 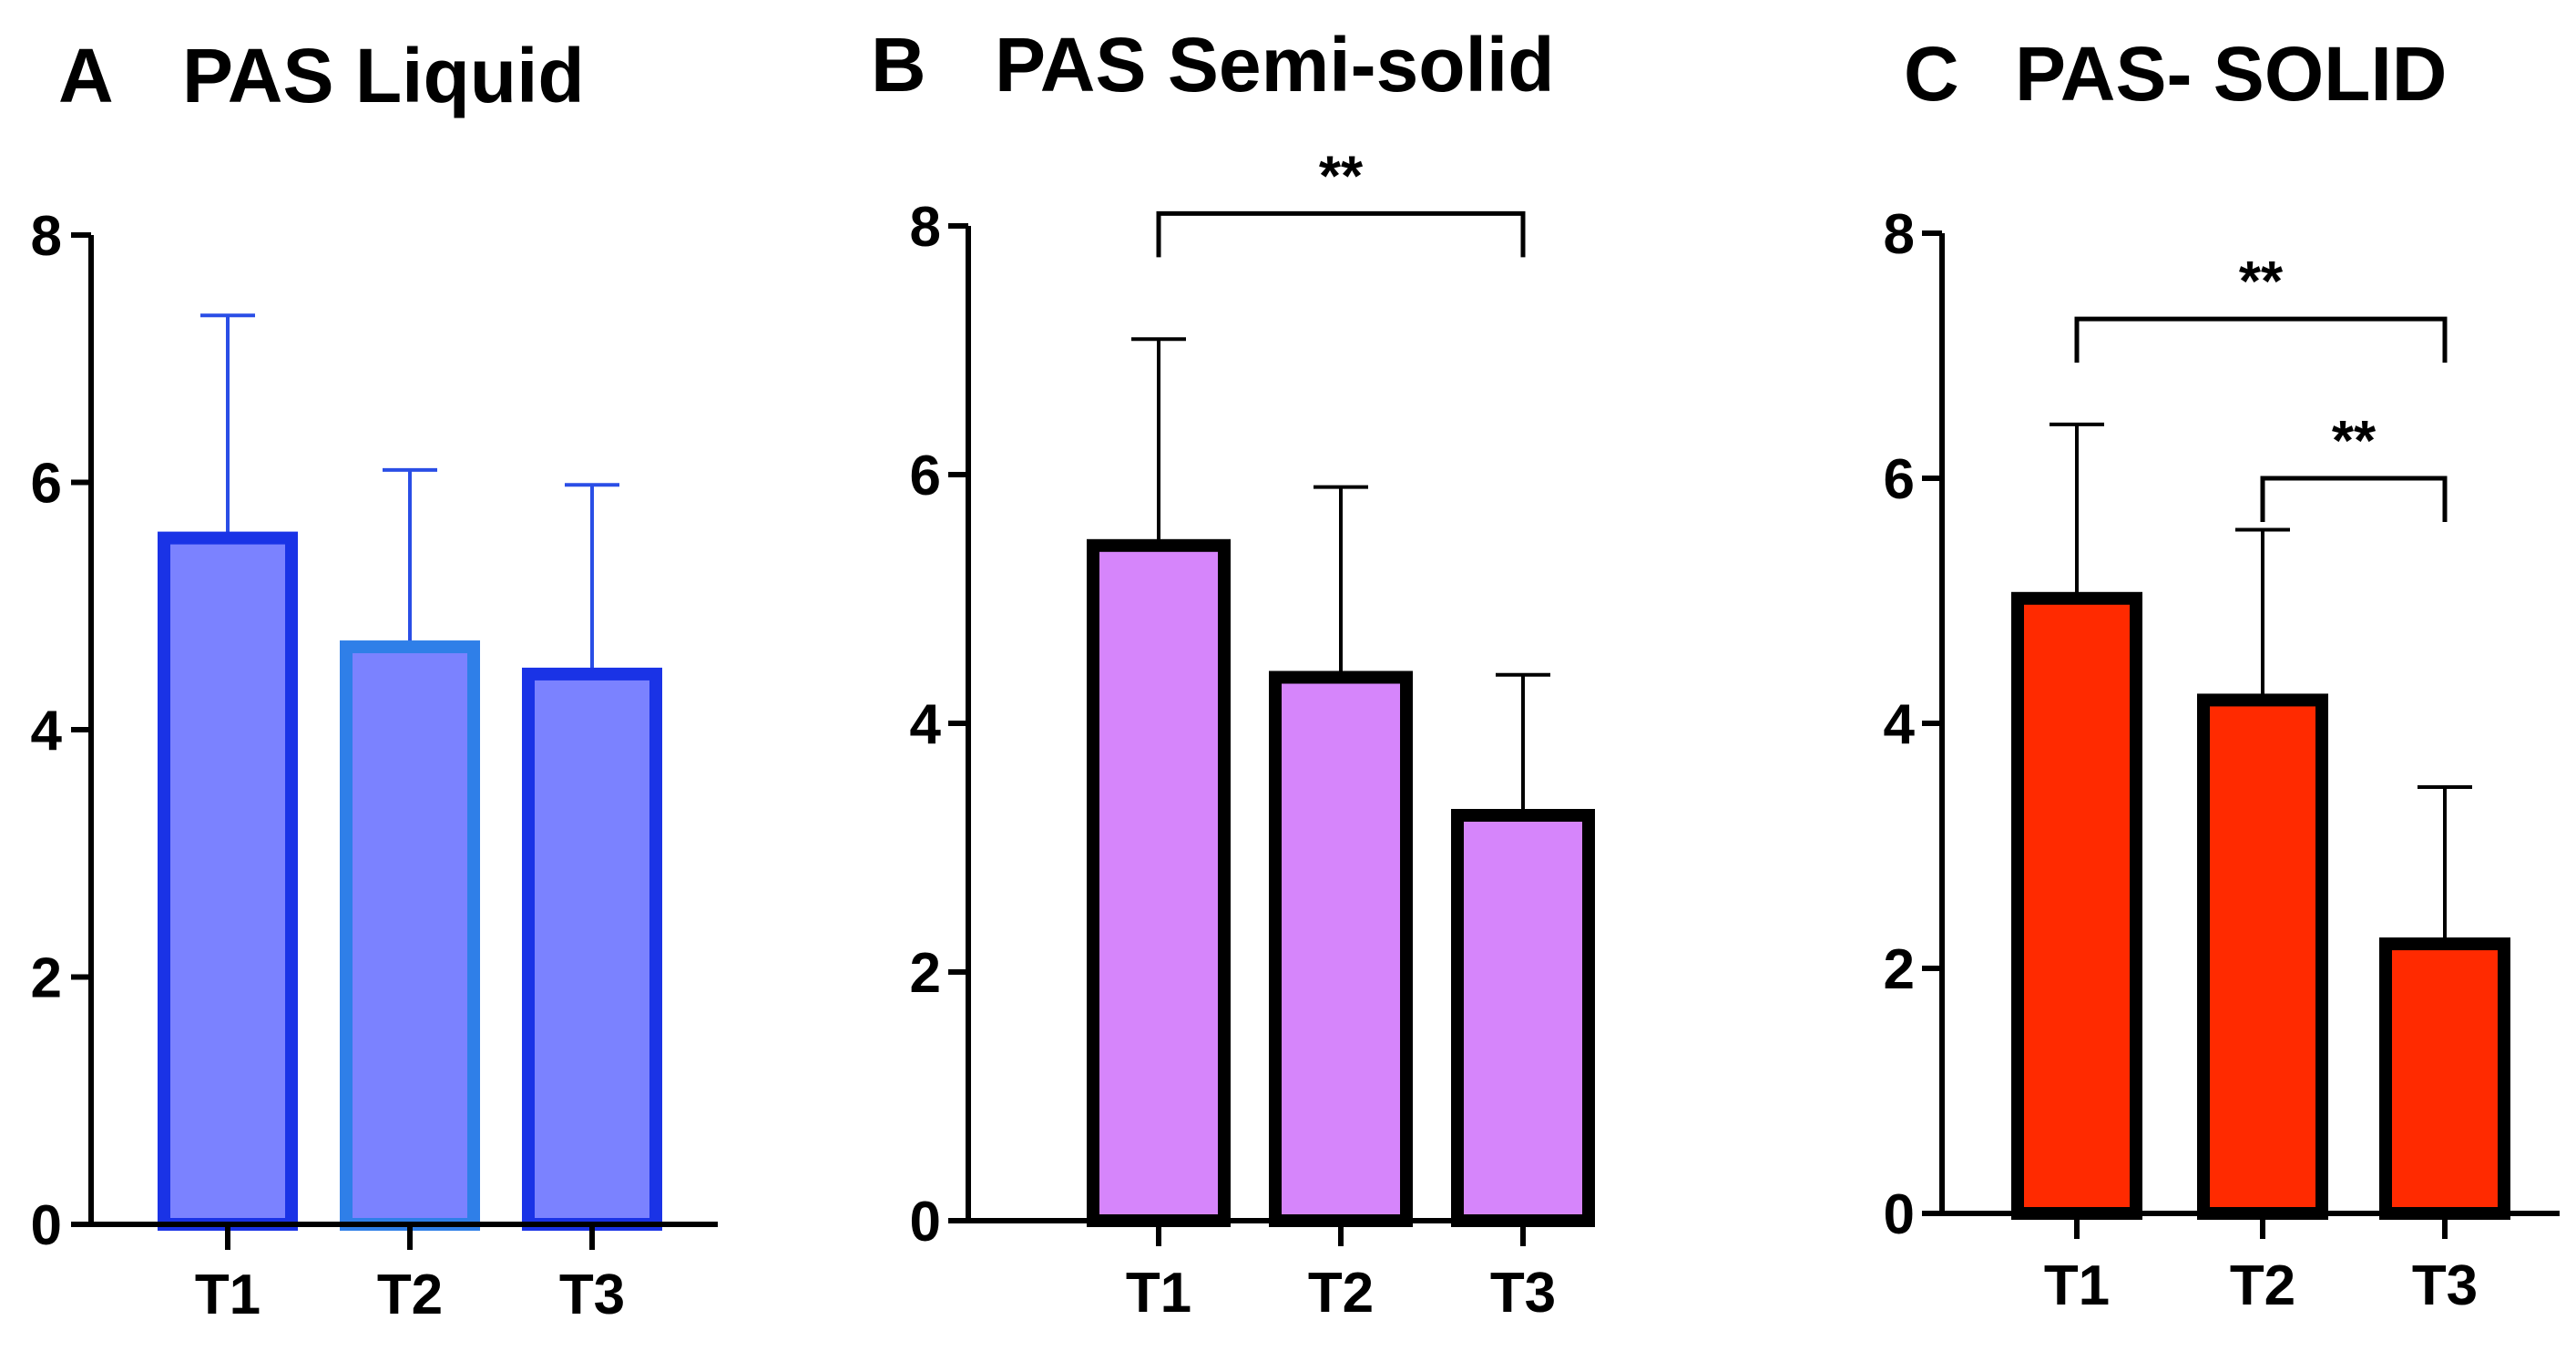 I want to click on panel-title: PAS- SOLID, so click(x=2231, y=74).